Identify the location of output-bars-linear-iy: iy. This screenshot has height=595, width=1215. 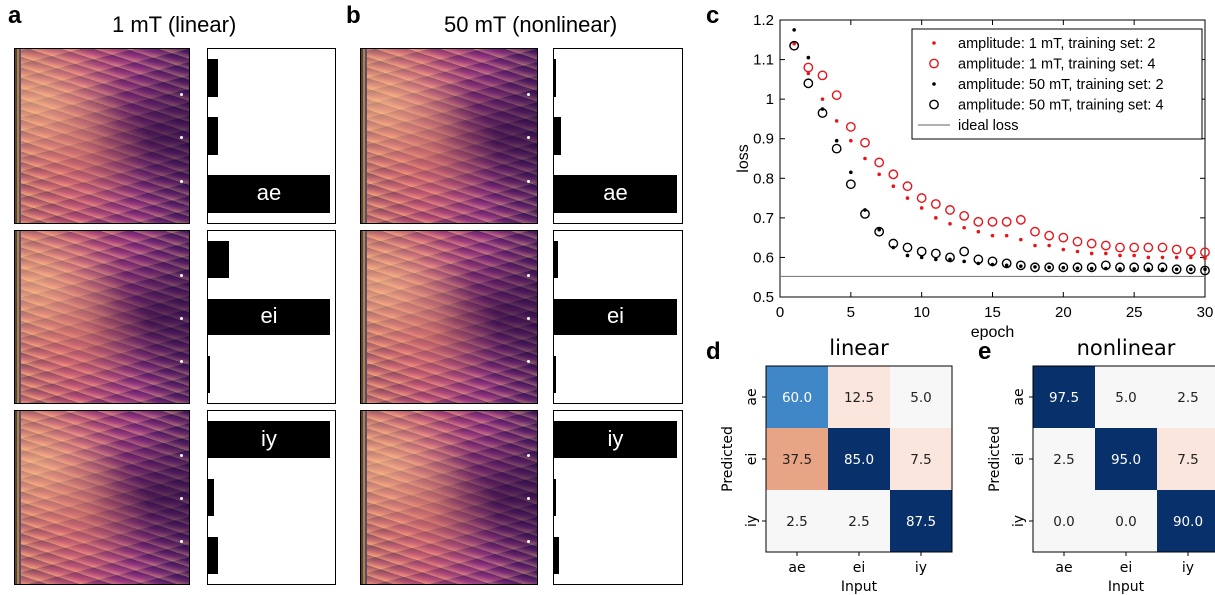
(271, 497).